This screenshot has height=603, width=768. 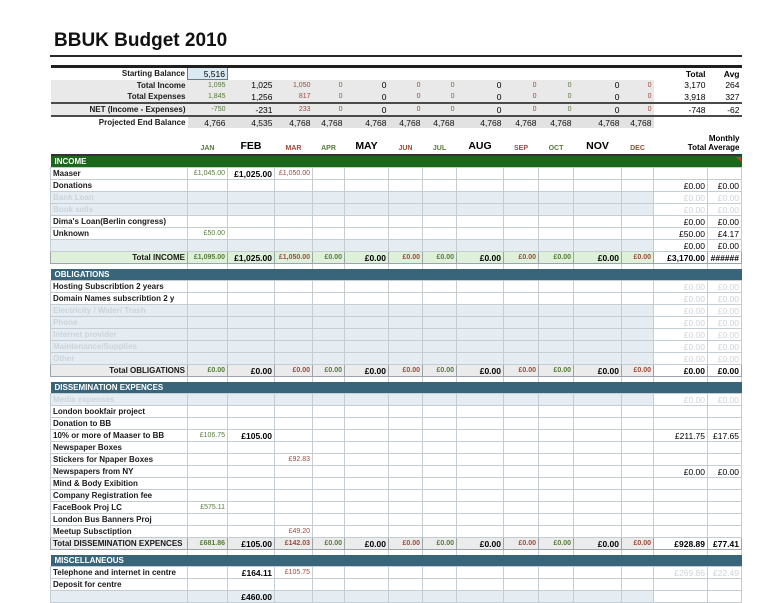 I want to click on row-avg-cell, so click(x=724, y=459).